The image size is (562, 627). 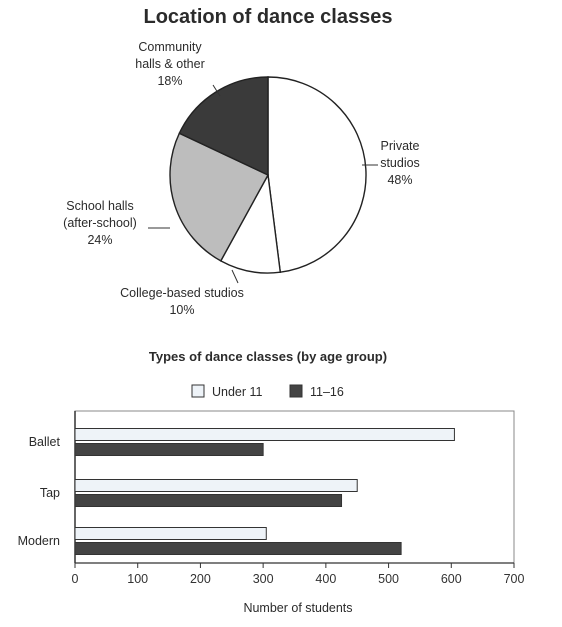 I want to click on pie-slice-label: (after-school), so click(x=100, y=223).